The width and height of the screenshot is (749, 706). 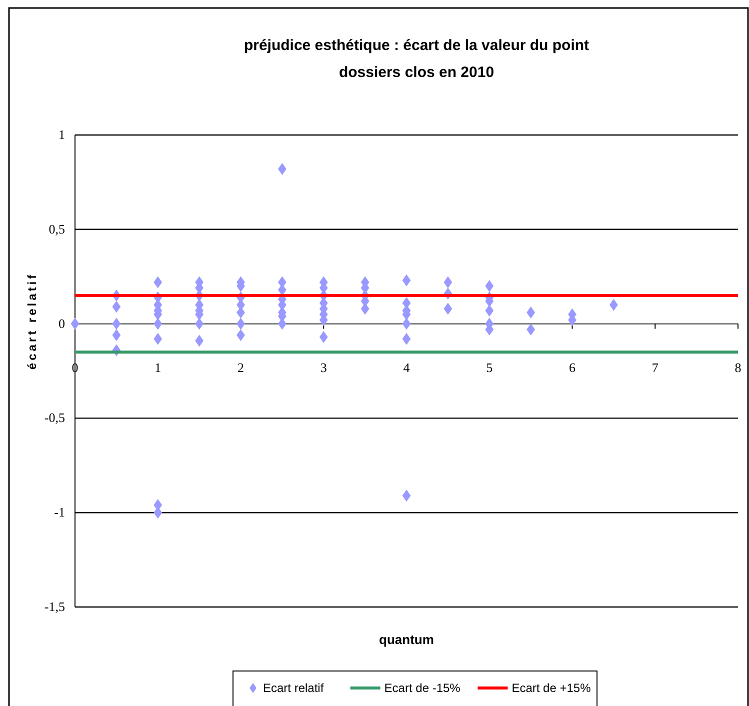 What do you see at coordinates (572, 367) in the screenshot?
I see `x-tick-label: 6` at bounding box center [572, 367].